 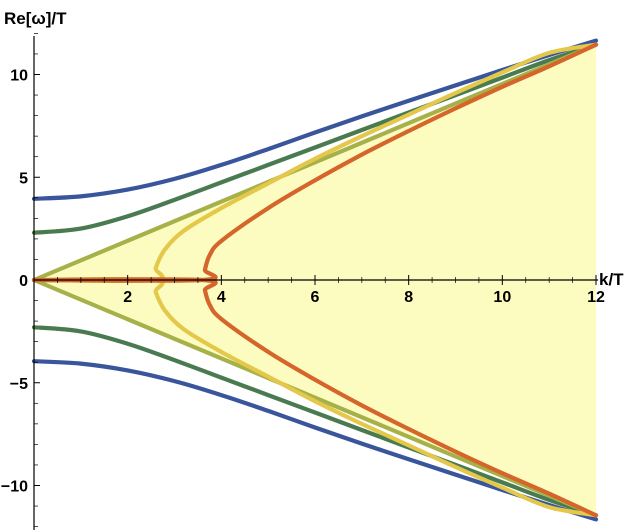 What do you see at coordinates (596, 297) in the screenshot?
I see `x-tick-label: 12` at bounding box center [596, 297].